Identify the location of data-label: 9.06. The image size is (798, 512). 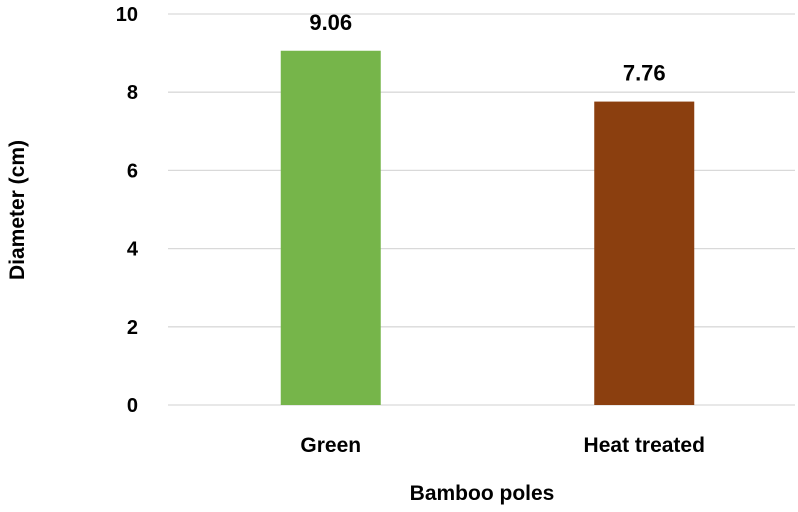
(330, 22).